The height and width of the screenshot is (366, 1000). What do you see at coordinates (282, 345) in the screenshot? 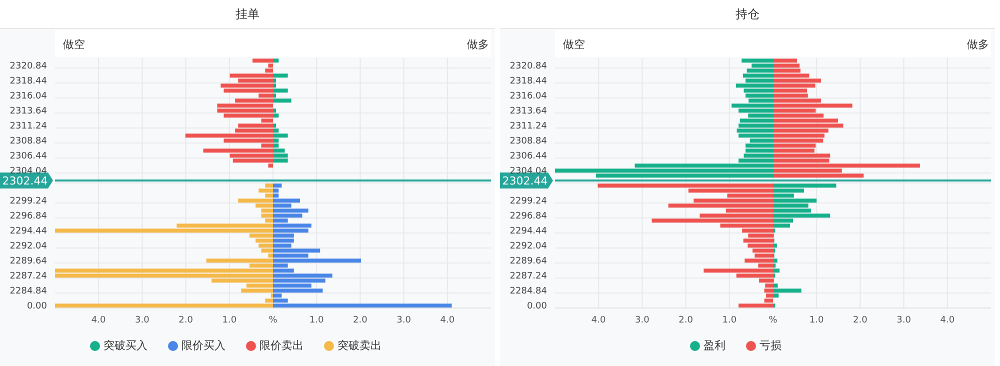
I see `legend-label: 限价卖出` at bounding box center [282, 345].